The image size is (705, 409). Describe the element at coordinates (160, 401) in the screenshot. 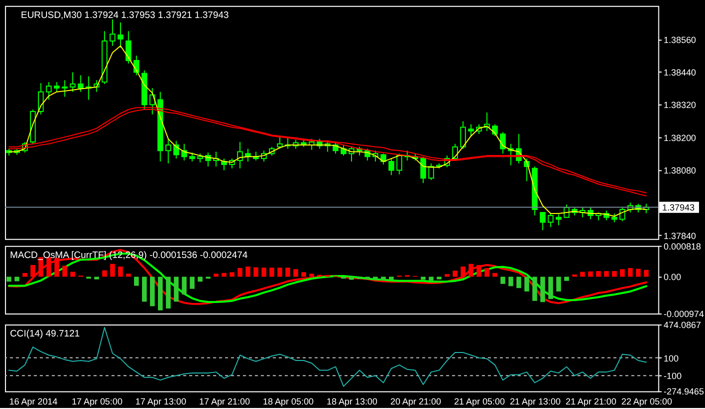

I see `x-tick-label: 17 Apr 13:00` at that location.